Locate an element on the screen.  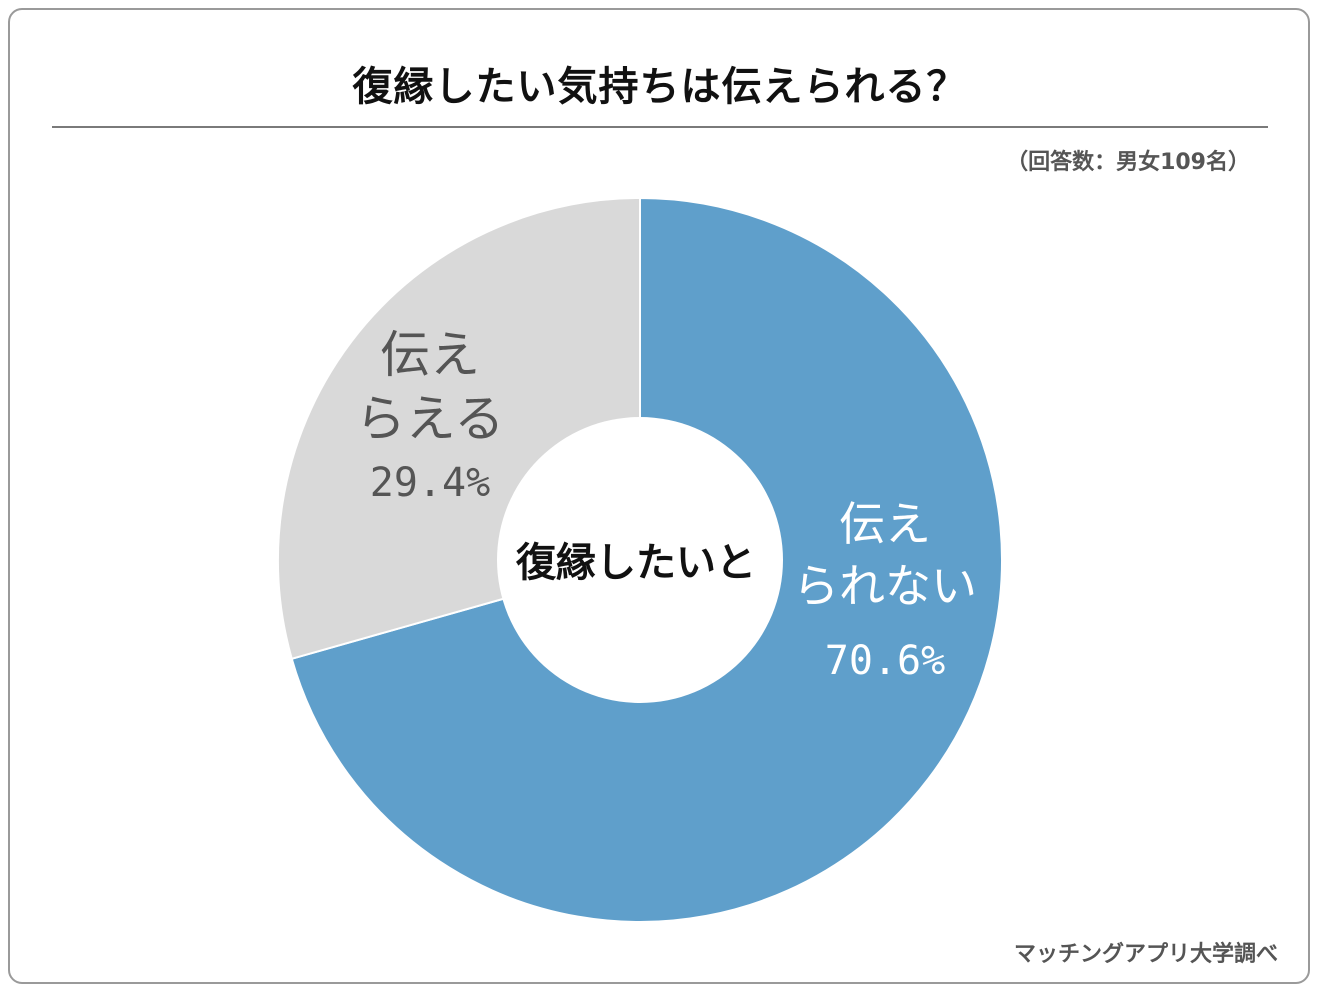
slice-label-0-line-0: 伝え is located at coordinates (885, 524).